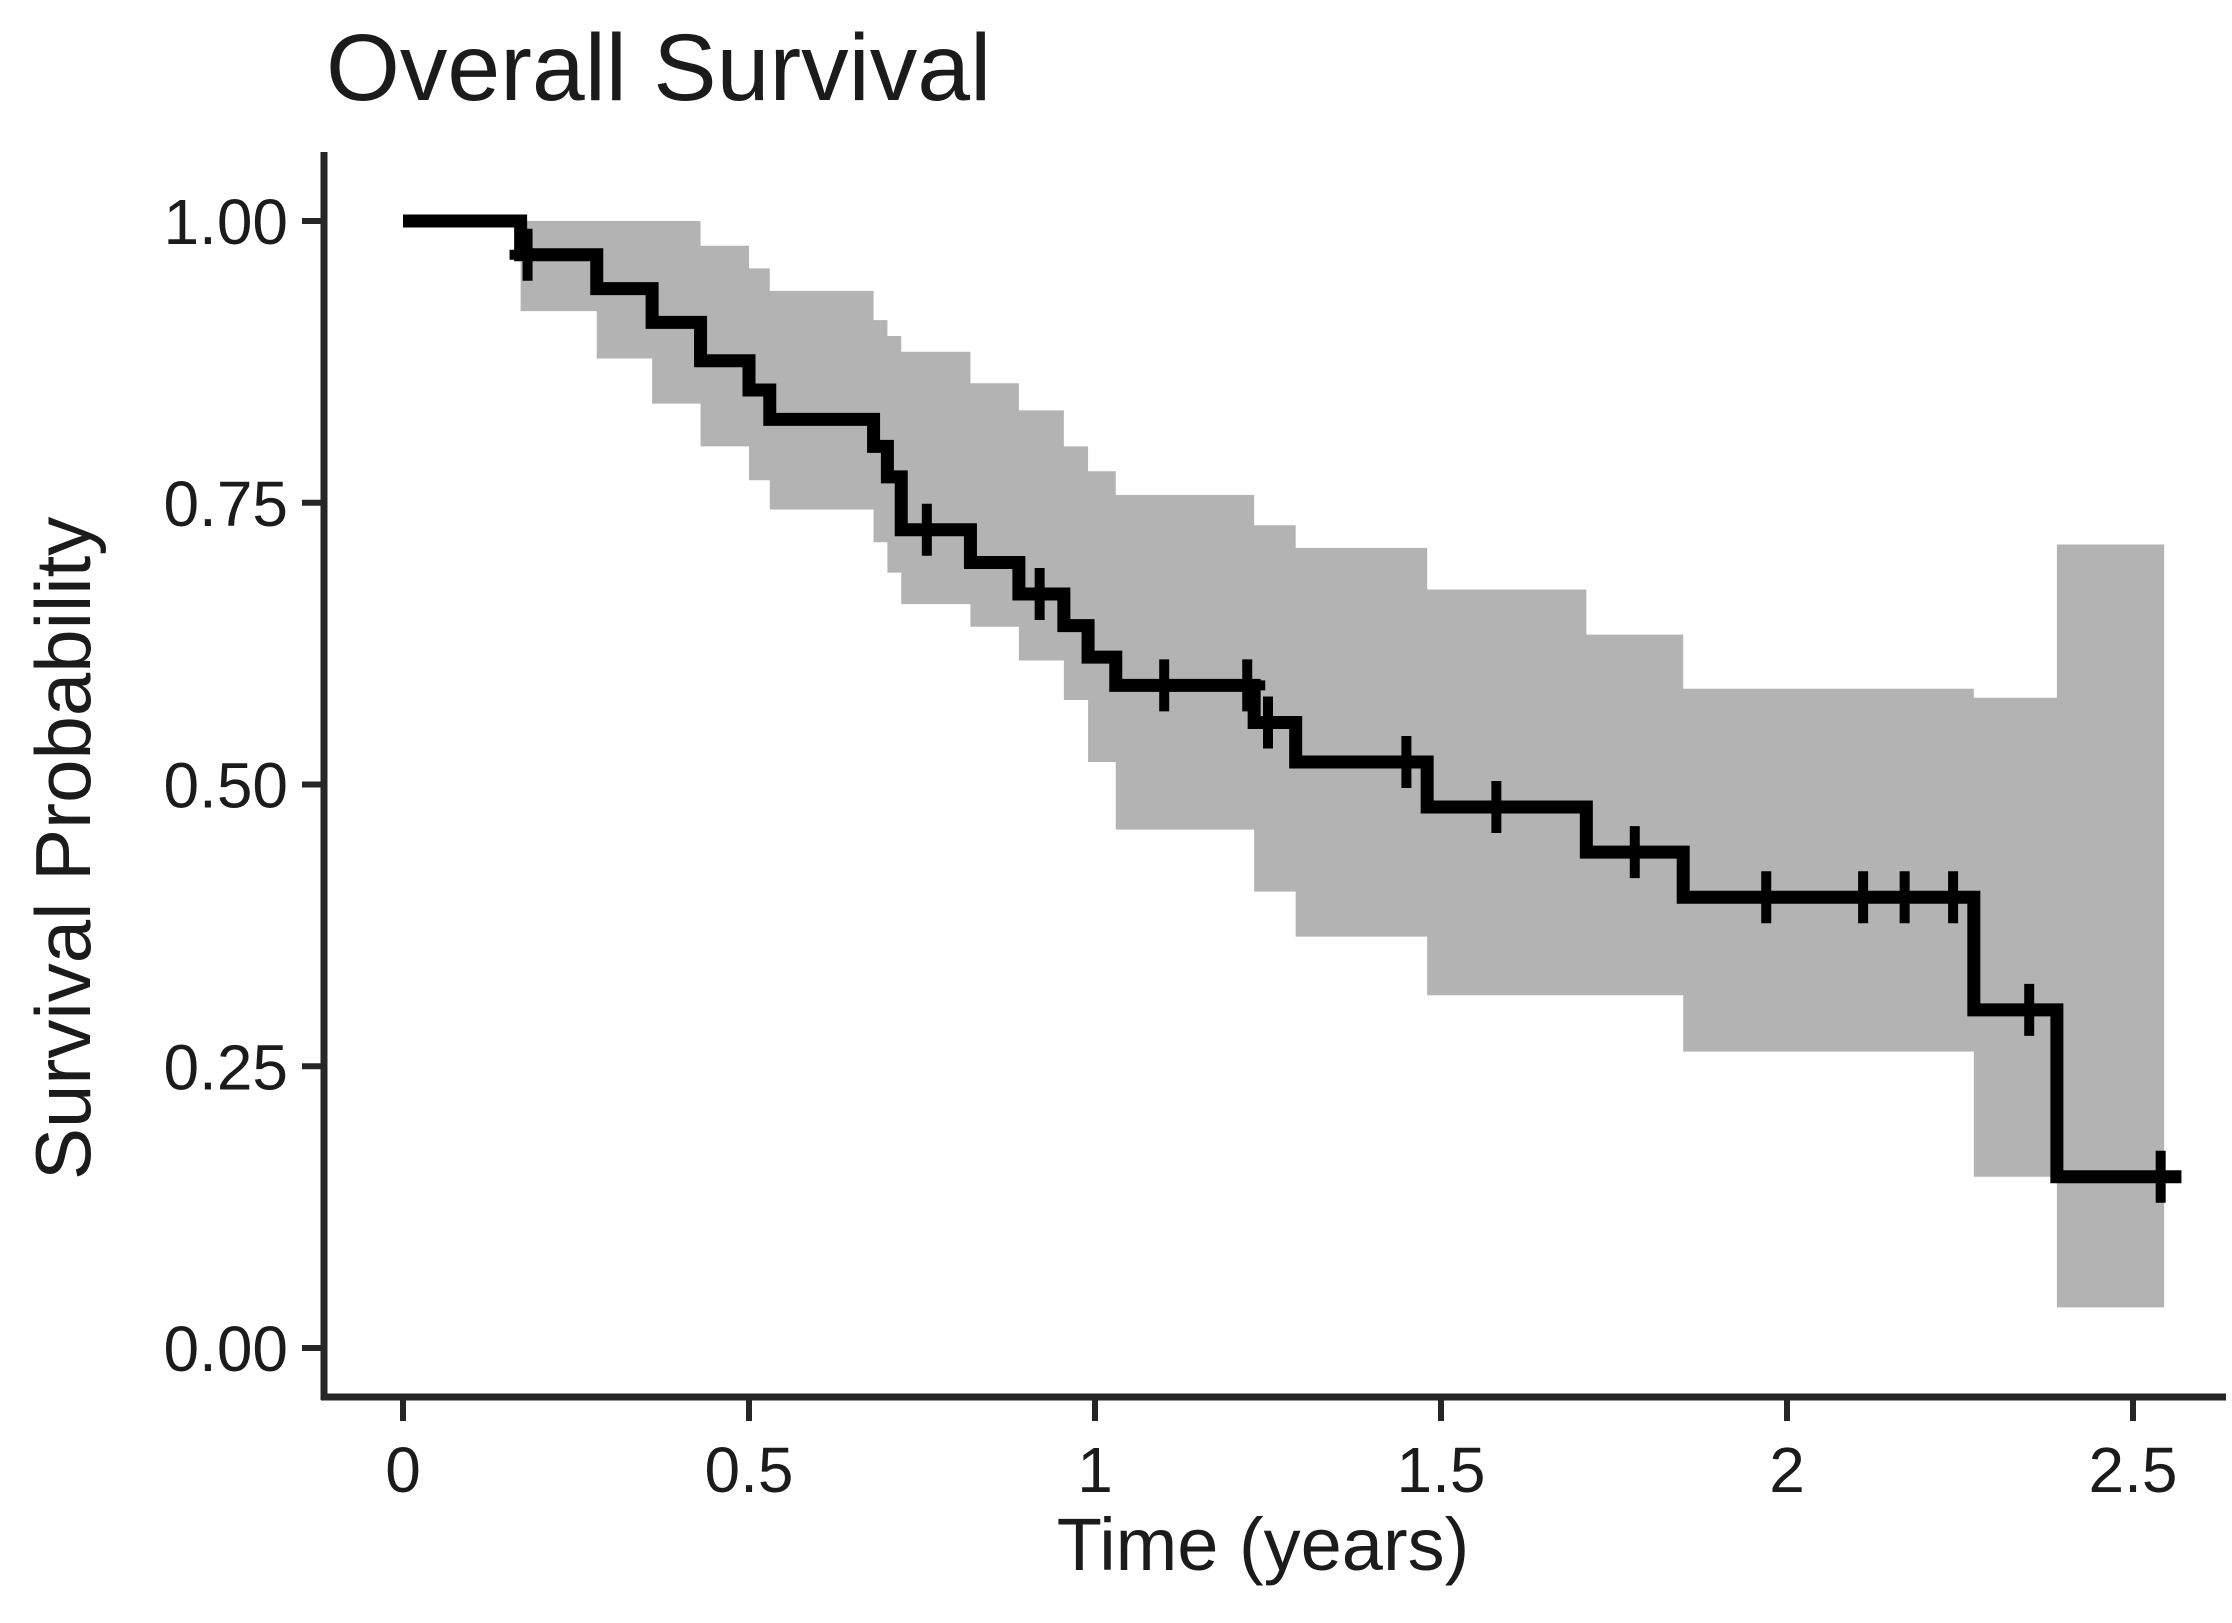 The width and height of the screenshot is (2232, 1623). What do you see at coordinates (749, 1470) in the screenshot?
I see `x-tick-label: 0.5` at bounding box center [749, 1470].